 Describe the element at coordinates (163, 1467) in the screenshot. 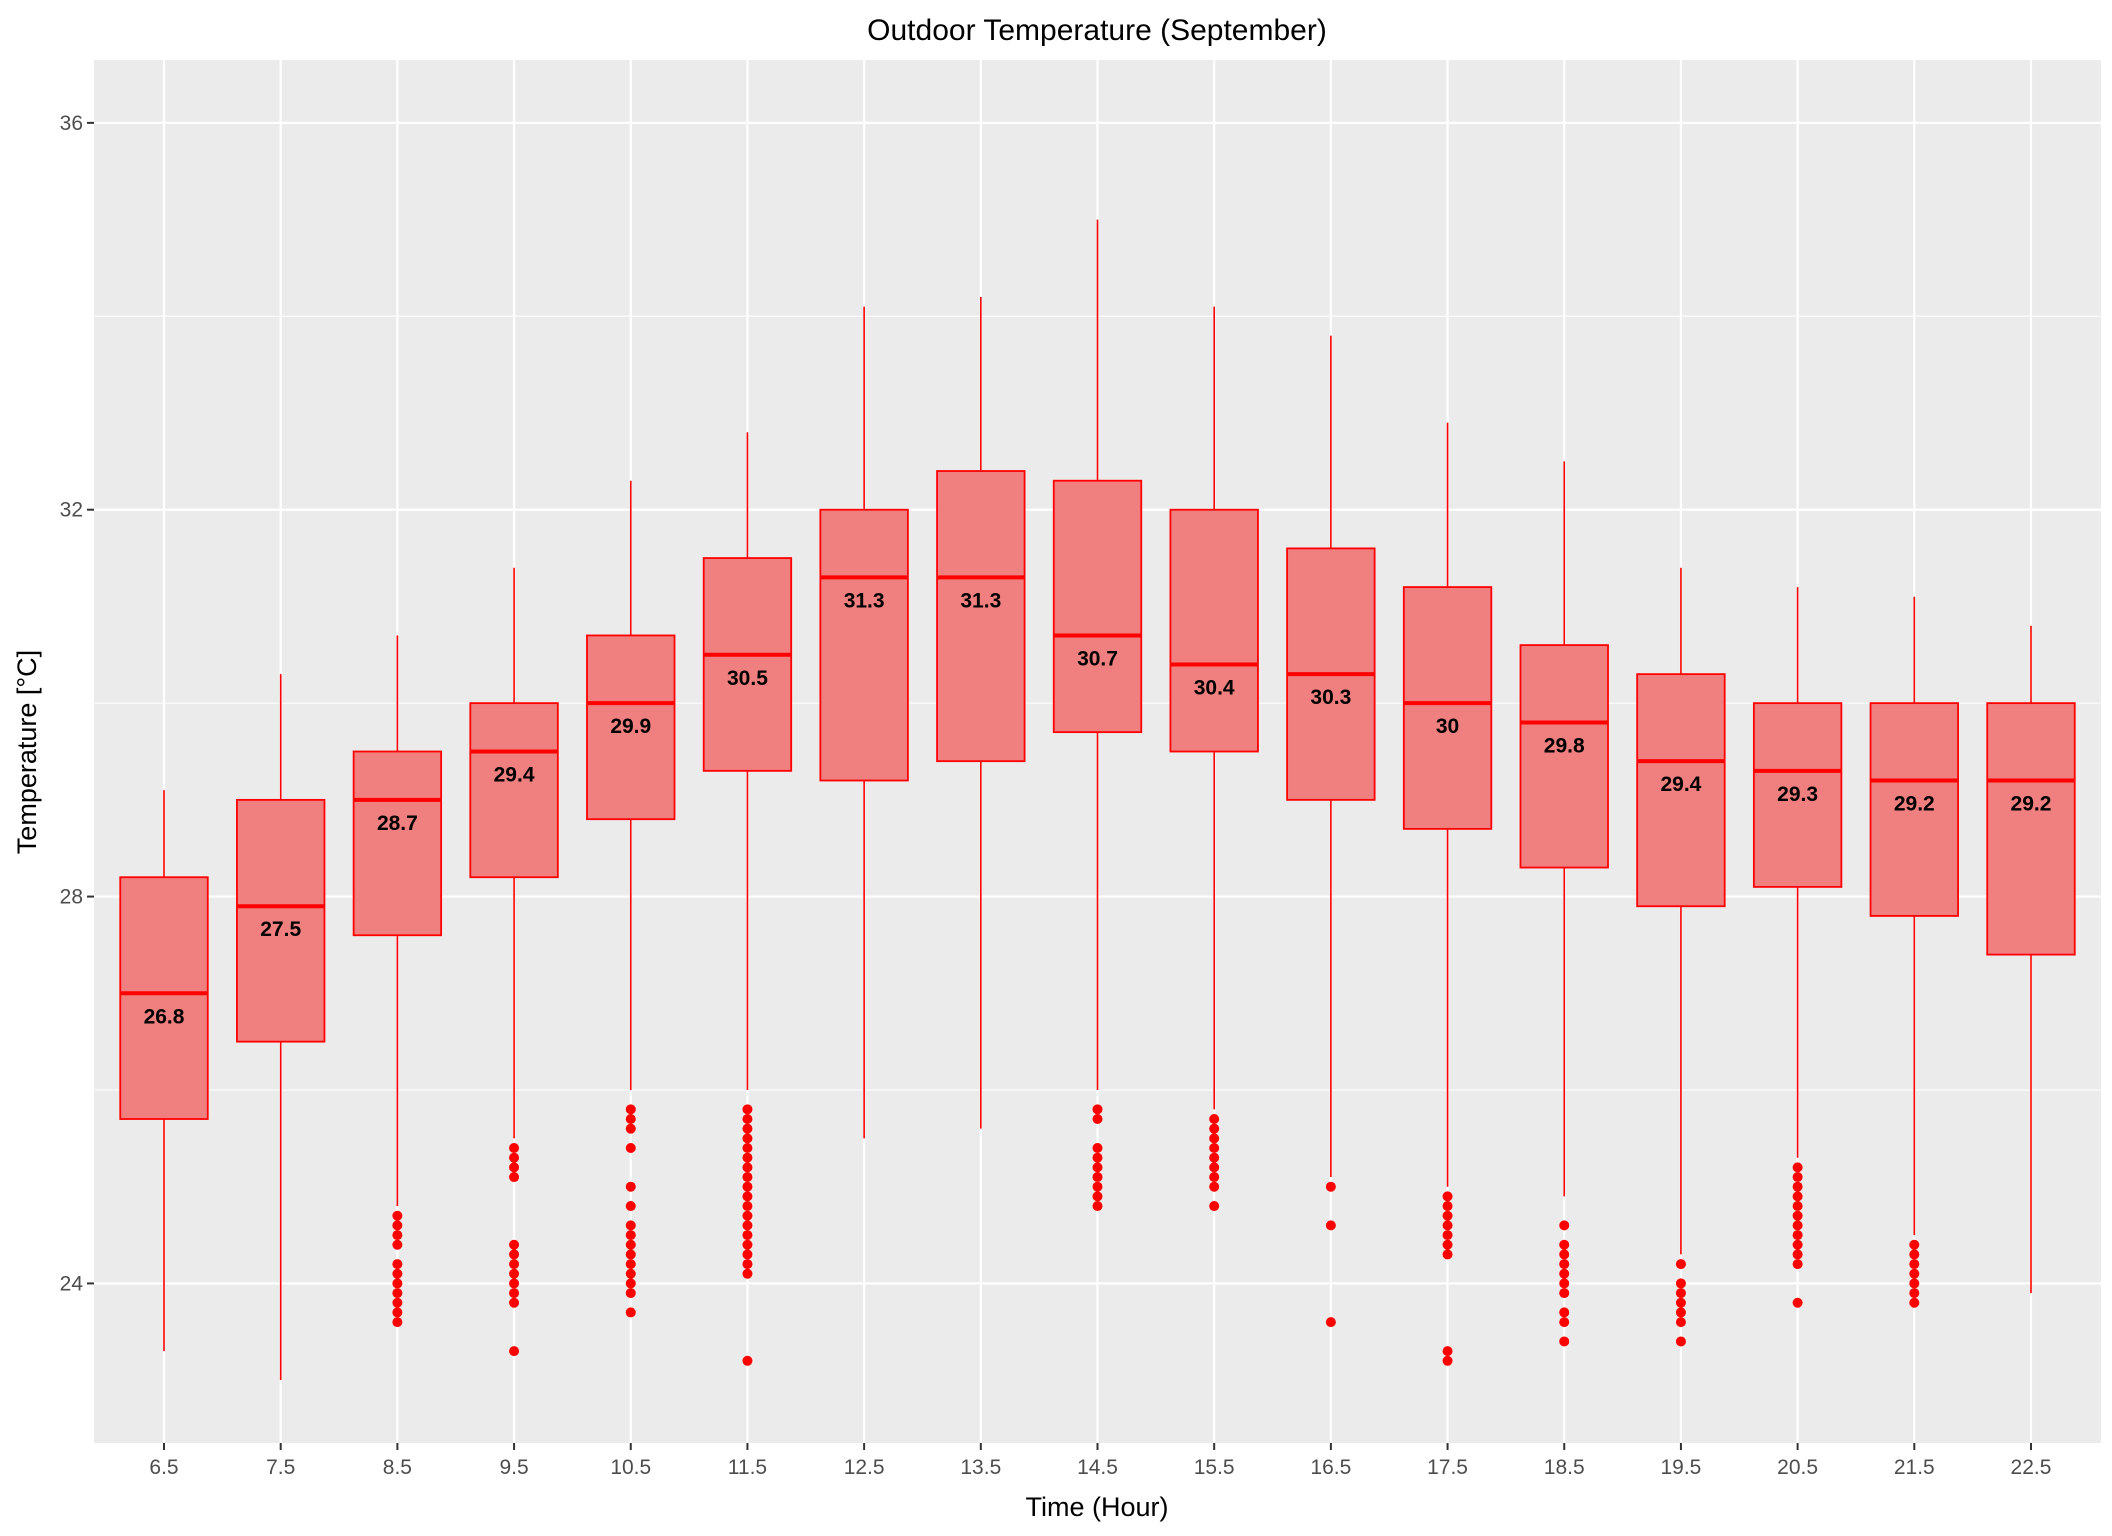

I see `x-tick-label: 6.5` at that location.